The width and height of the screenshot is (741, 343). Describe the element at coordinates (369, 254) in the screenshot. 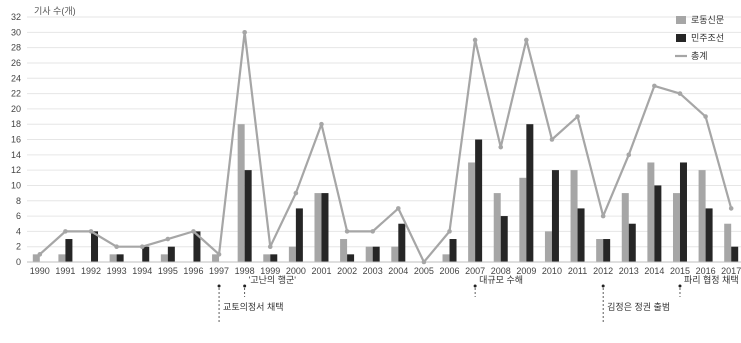

I see `bar-rodong-2003` at that location.